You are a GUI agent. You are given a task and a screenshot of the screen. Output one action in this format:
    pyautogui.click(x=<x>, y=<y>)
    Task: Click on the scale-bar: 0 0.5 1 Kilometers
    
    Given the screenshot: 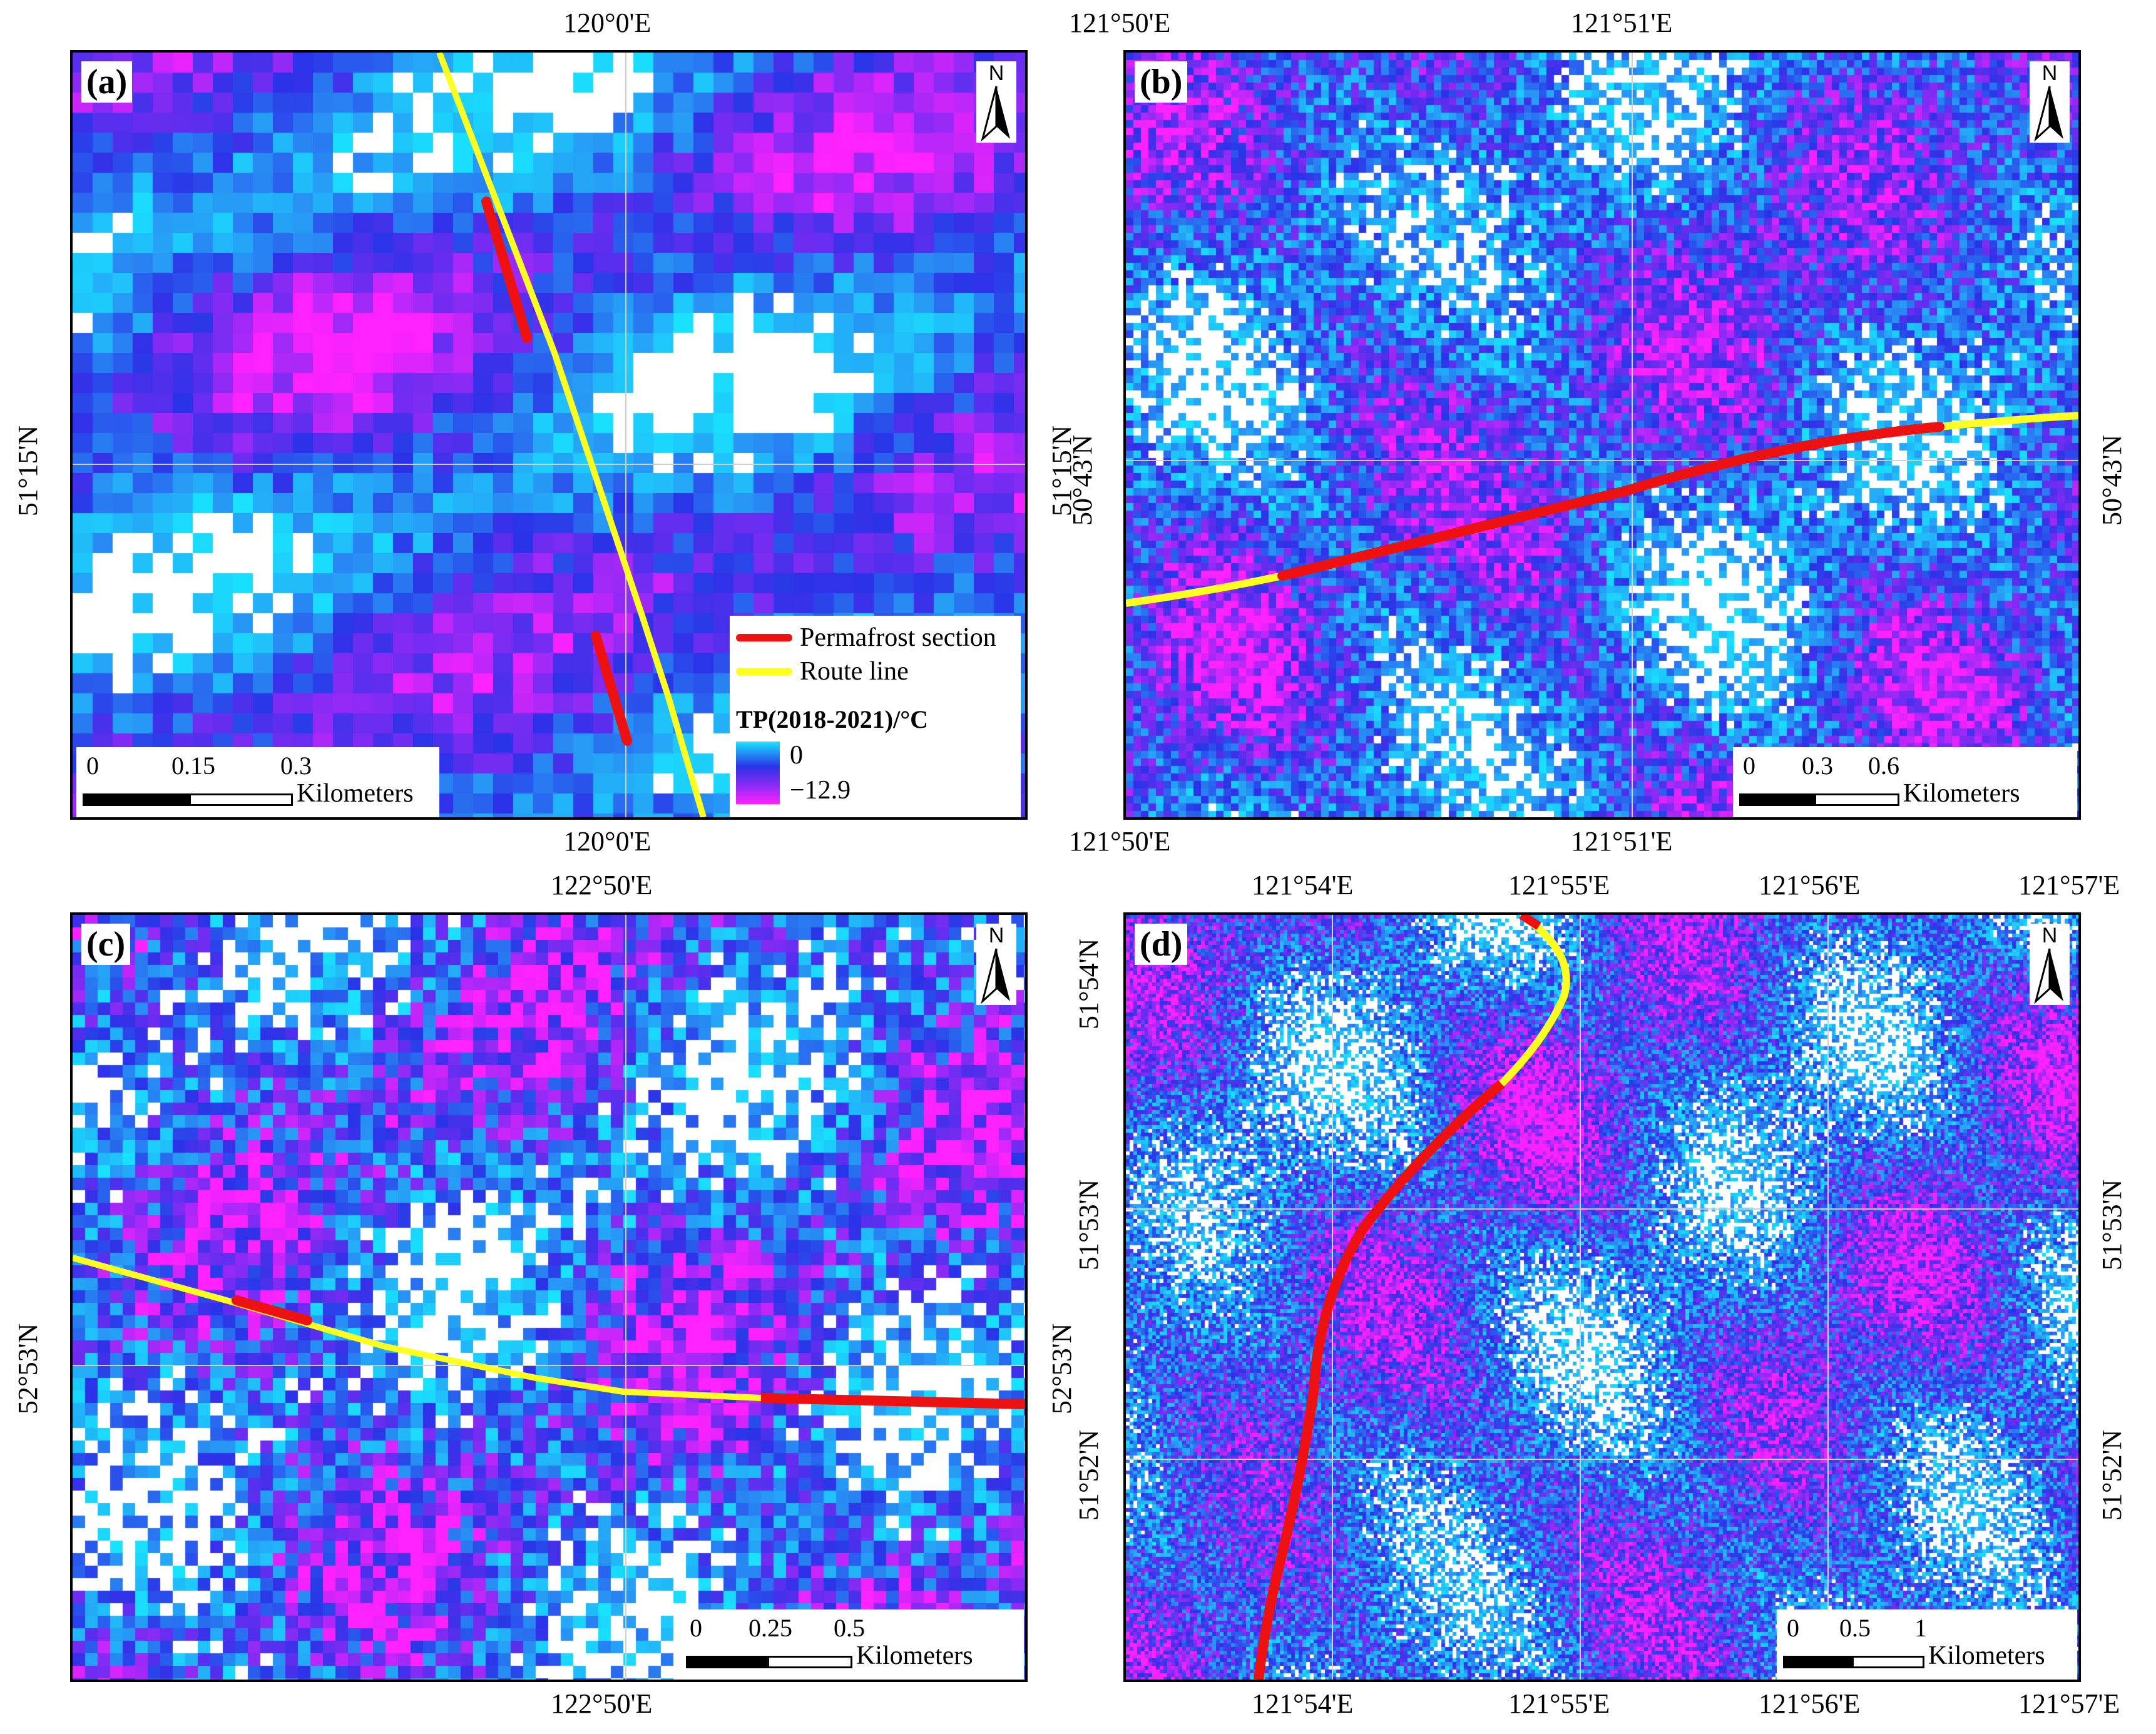 What is the action you would take?
    pyautogui.click(x=1927, y=1645)
    